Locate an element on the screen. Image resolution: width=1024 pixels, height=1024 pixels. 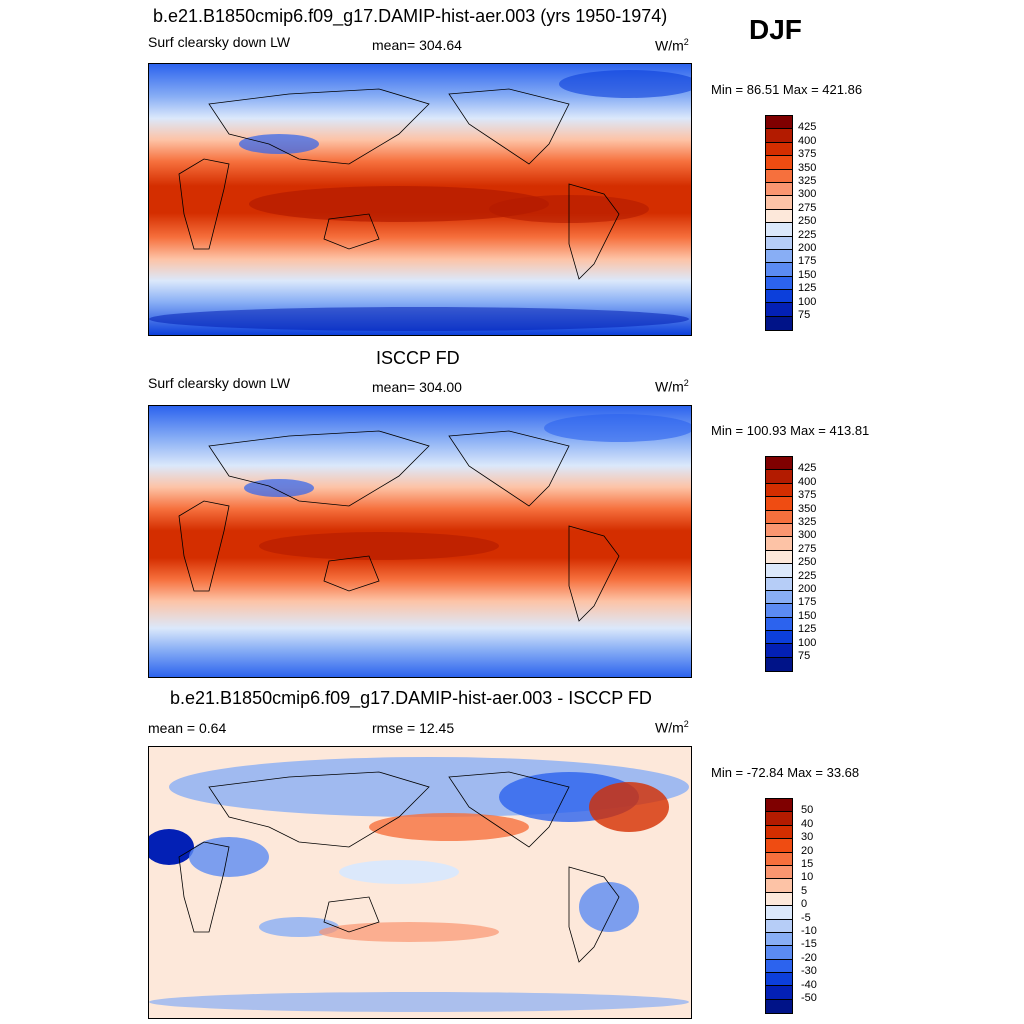
colorbar-tick-label: -20 is located at coordinates (809, 957).